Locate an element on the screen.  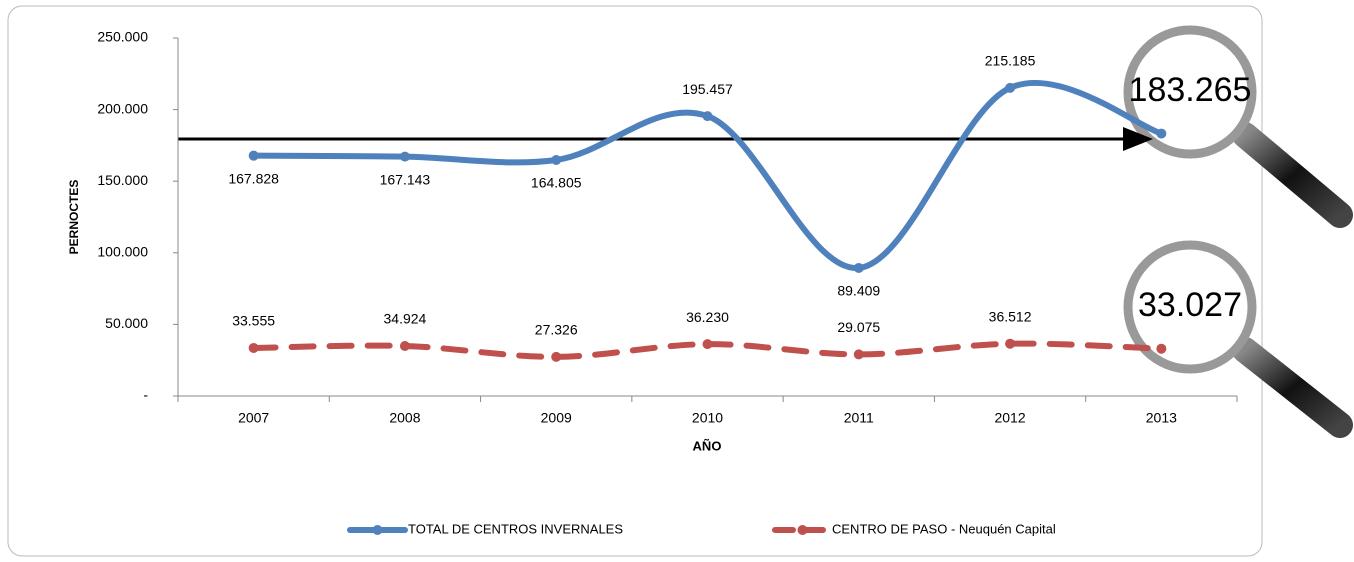
x-tick-label: 2007 is located at coordinates (253, 418).